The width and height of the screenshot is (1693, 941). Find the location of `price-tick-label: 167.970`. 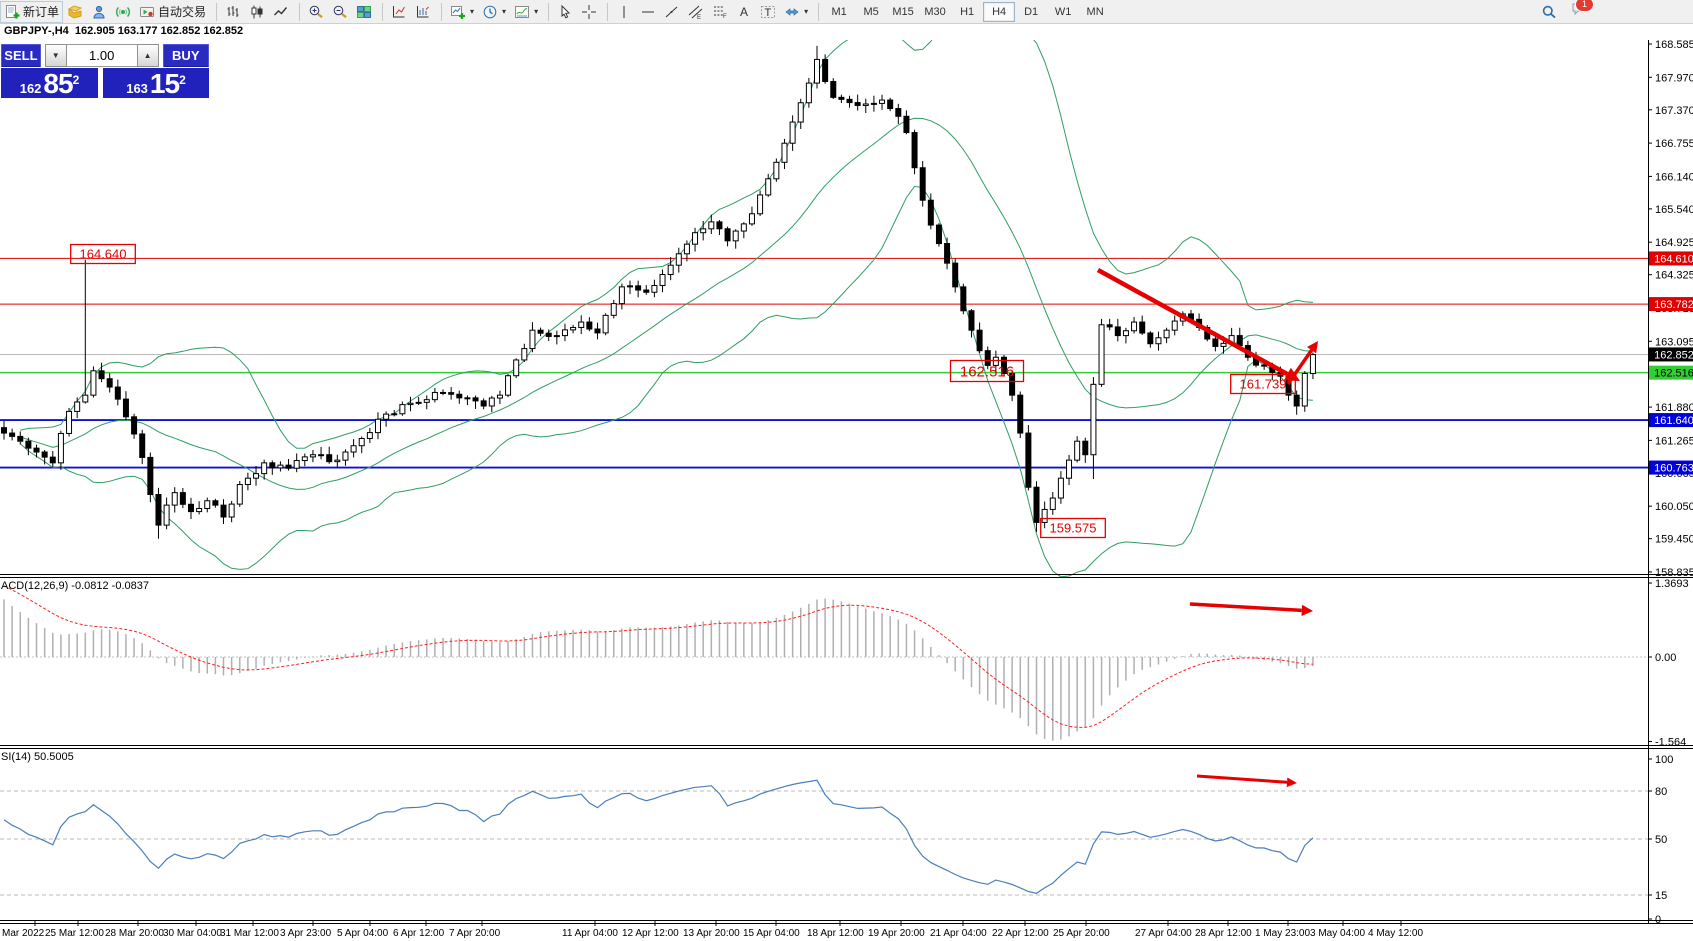

price-tick-label: 167.970 is located at coordinates (1674, 78).